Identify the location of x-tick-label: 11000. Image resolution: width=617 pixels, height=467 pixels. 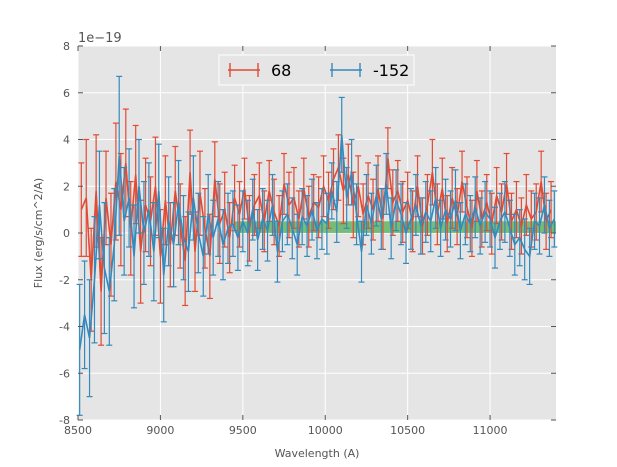
(490, 430).